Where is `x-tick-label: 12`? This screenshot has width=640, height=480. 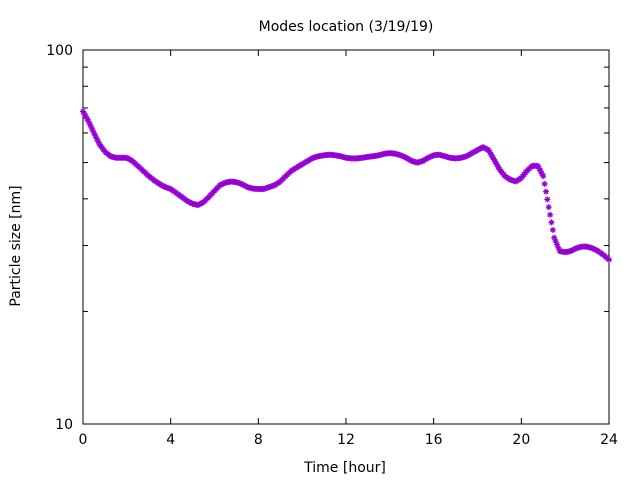
x-tick-label: 12 is located at coordinates (346, 440).